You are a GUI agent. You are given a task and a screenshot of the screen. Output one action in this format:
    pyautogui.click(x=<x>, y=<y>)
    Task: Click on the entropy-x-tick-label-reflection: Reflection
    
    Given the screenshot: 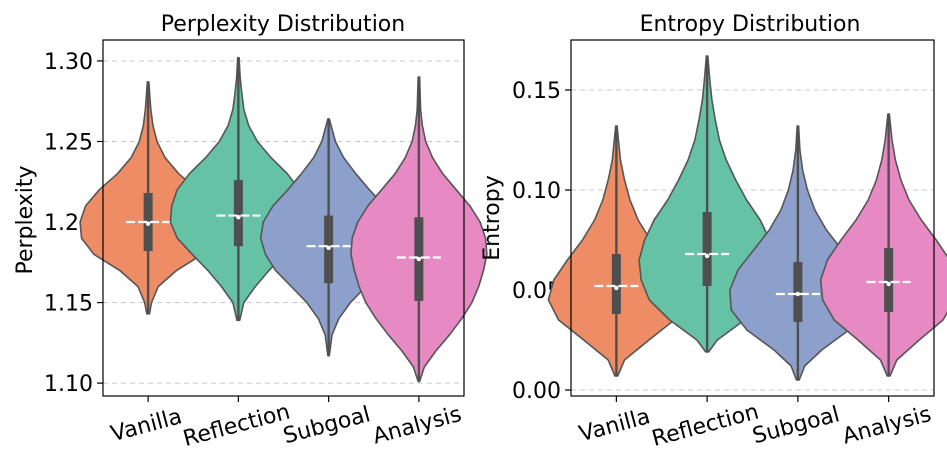 What is the action you would take?
    pyautogui.click(x=705, y=425)
    